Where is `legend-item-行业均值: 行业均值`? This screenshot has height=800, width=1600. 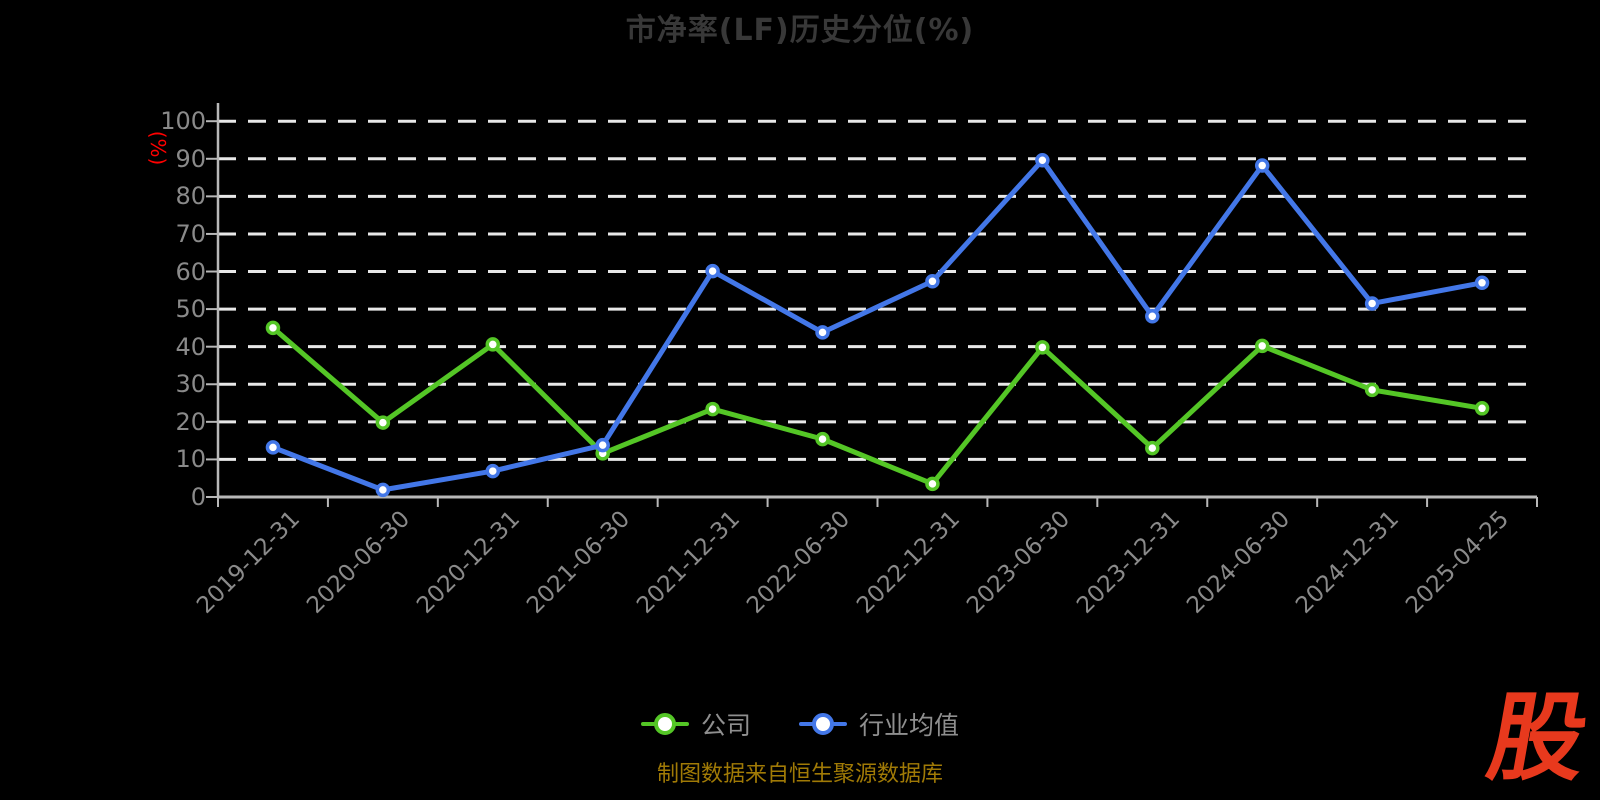 legend-item-行业均值: 行业均值 is located at coordinates (879, 724).